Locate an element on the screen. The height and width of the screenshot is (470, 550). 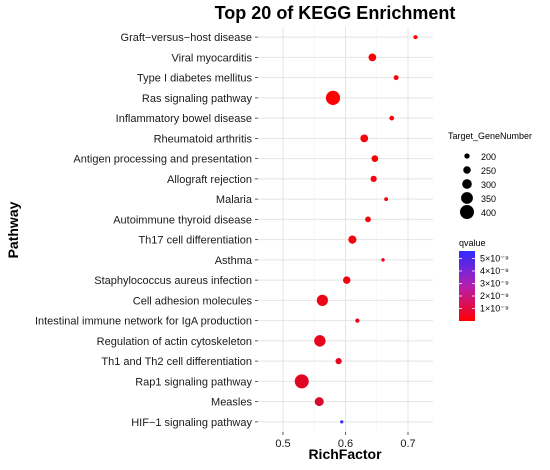
x-axis: 0.5 0.6 0.7 is located at coordinates (345, 441).